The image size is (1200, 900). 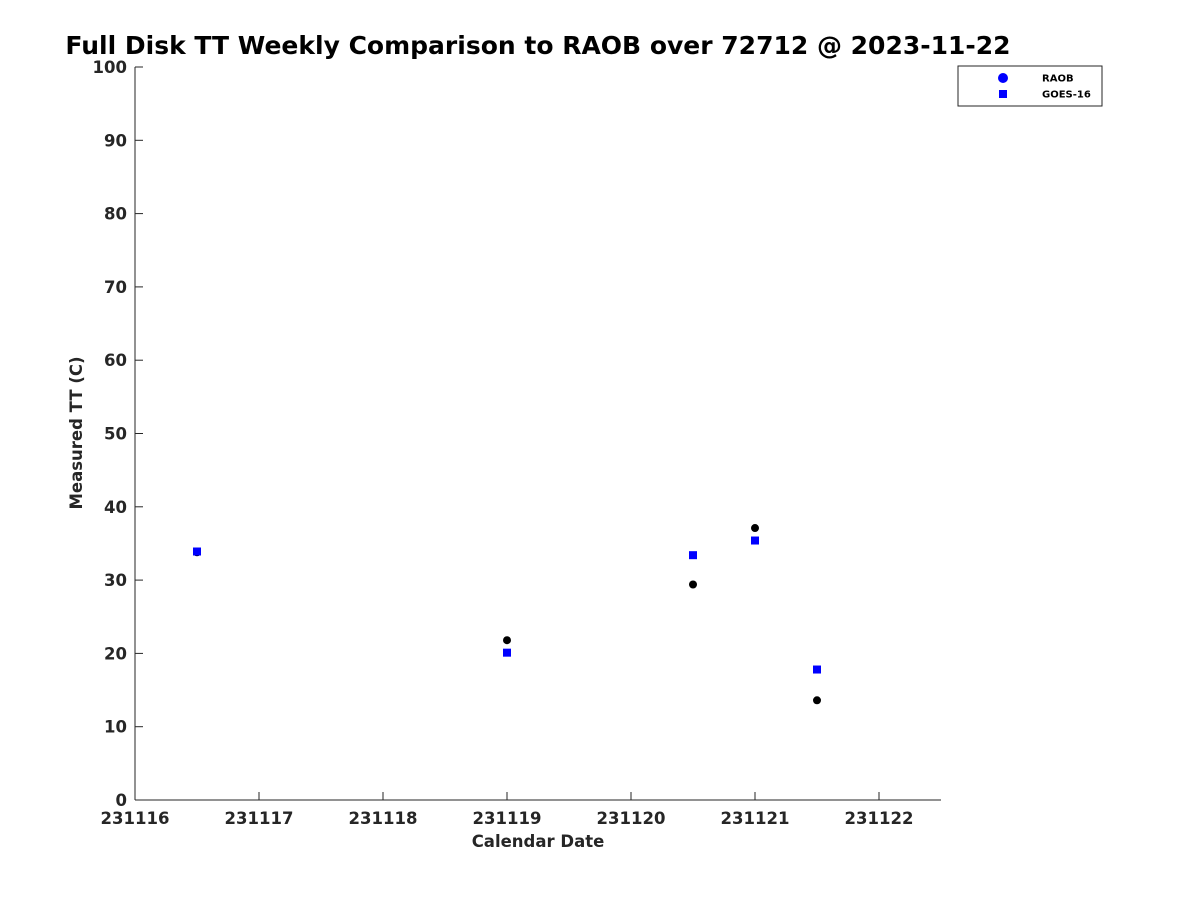 What do you see at coordinates (507, 818) in the screenshot?
I see `x-tick-label: 231119` at bounding box center [507, 818].